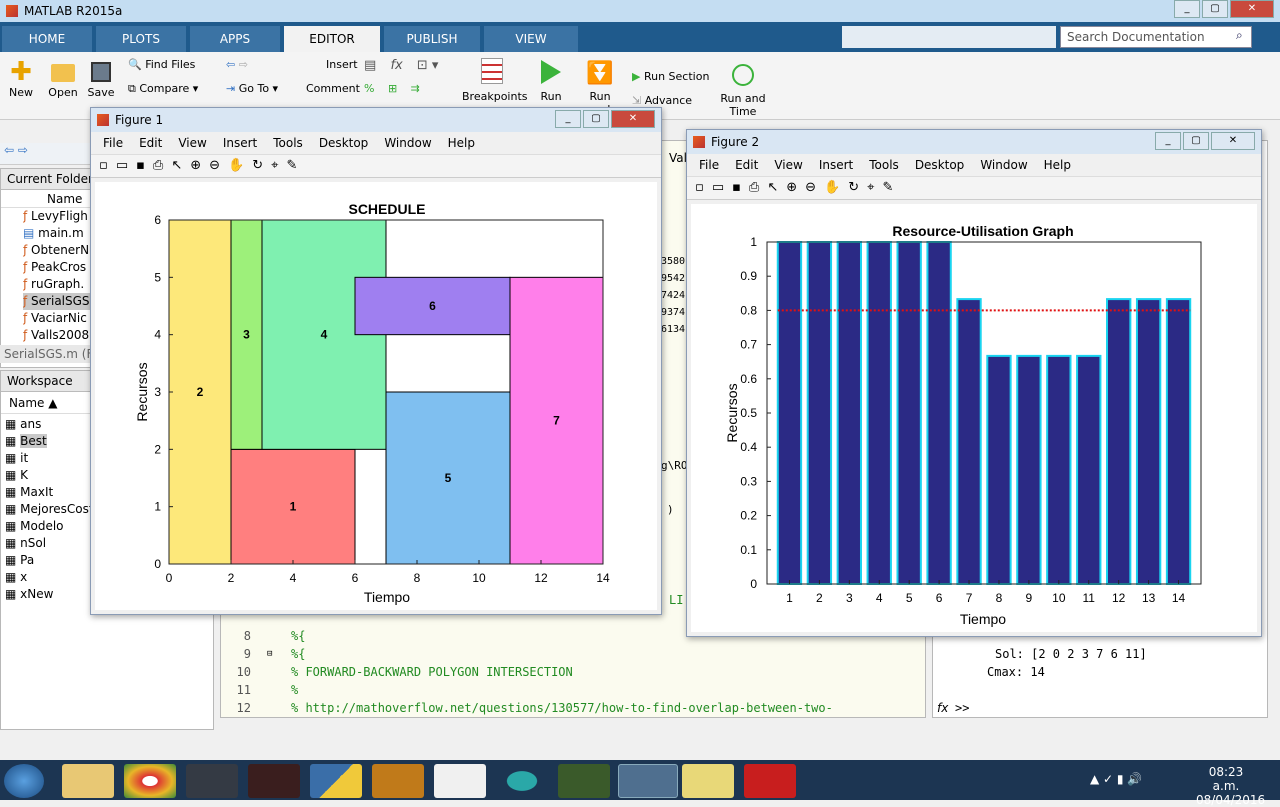  What do you see at coordinates (63, 78) in the screenshot?
I see `open-button: Open` at bounding box center [63, 78].